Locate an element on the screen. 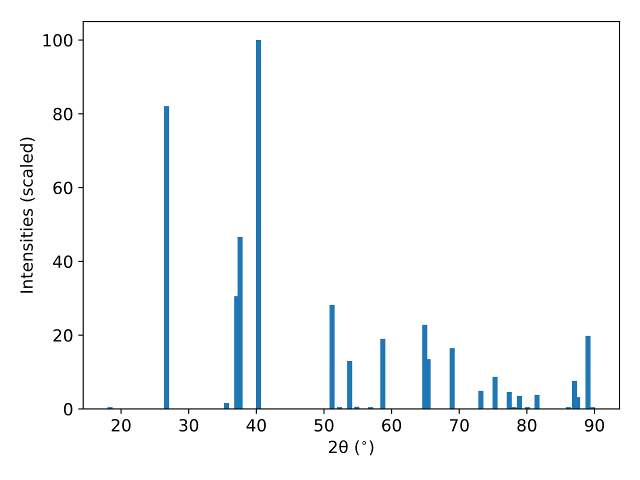 Image resolution: width=640 pixels, height=480 pixels. y-tick-label: 40 is located at coordinates (62, 261).